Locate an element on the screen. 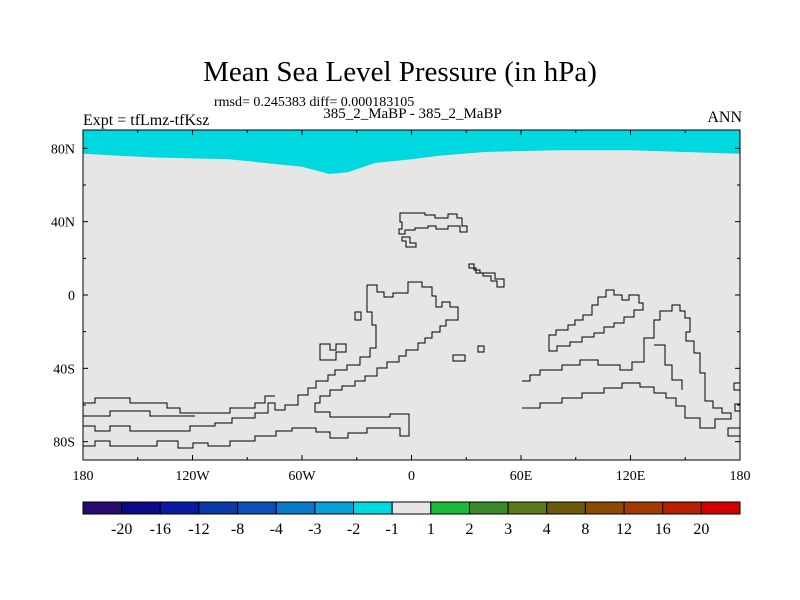 The height and width of the screenshot is (600, 800). y-tick-label: 40S is located at coordinates (64, 369).